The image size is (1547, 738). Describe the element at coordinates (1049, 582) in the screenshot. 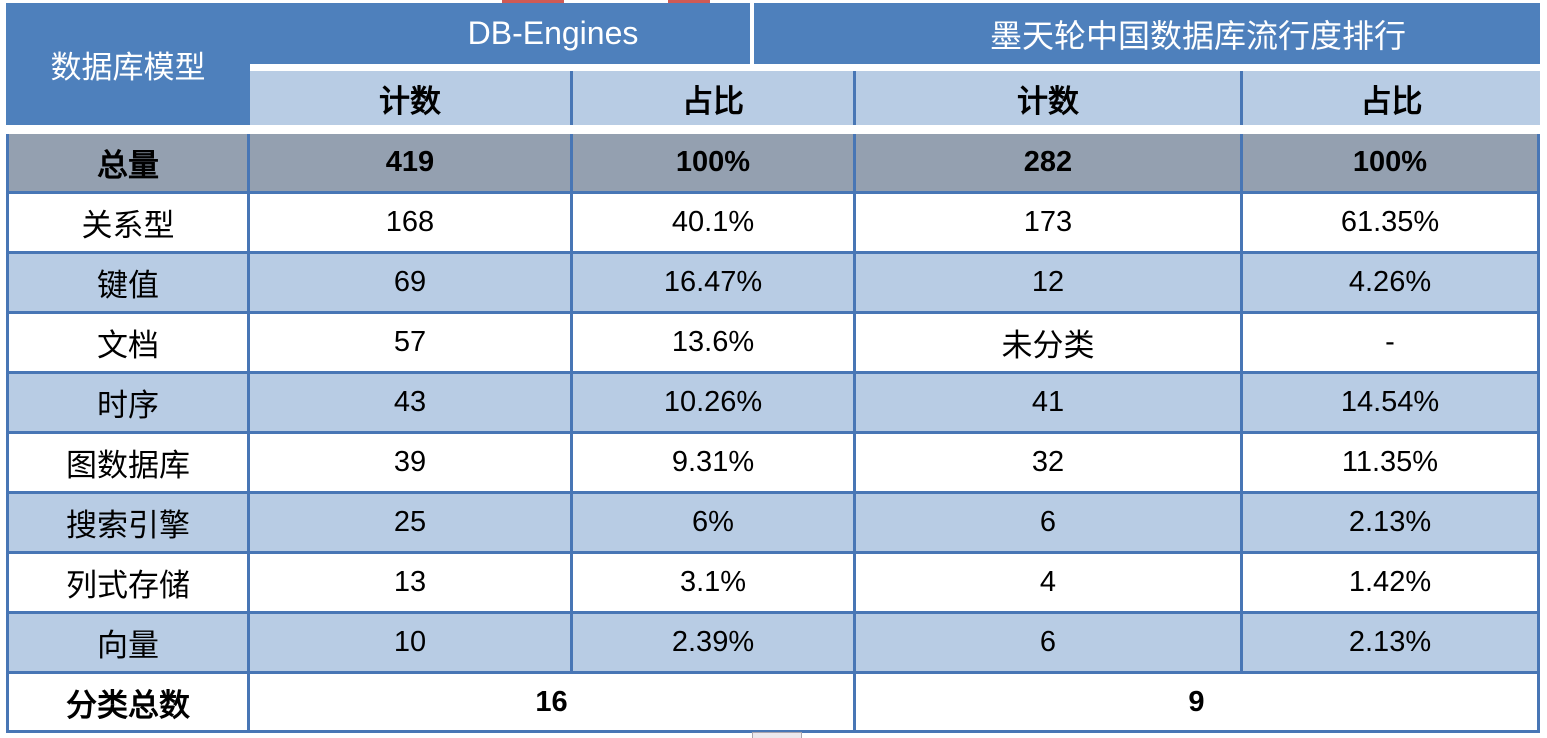

I see `cell-modb-count: 4` at that location.